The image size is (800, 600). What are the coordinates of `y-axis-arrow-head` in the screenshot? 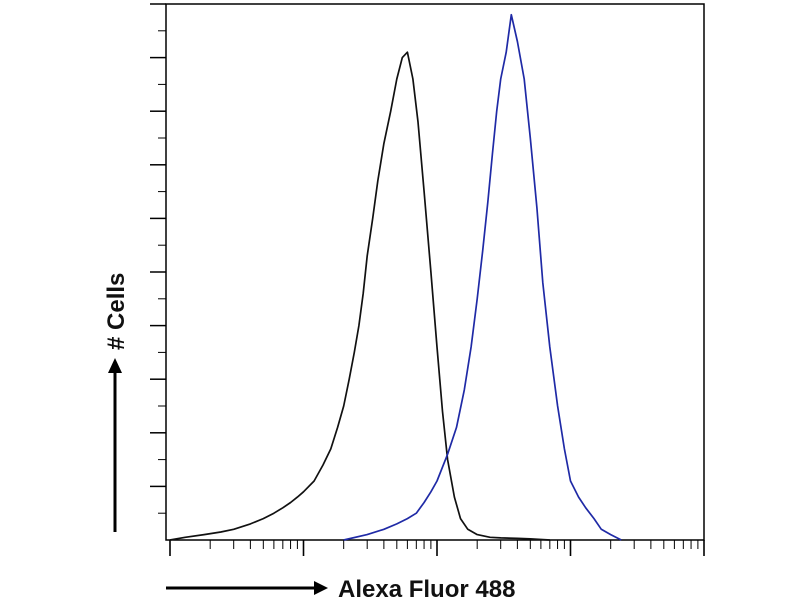 It's located at (115, 365).